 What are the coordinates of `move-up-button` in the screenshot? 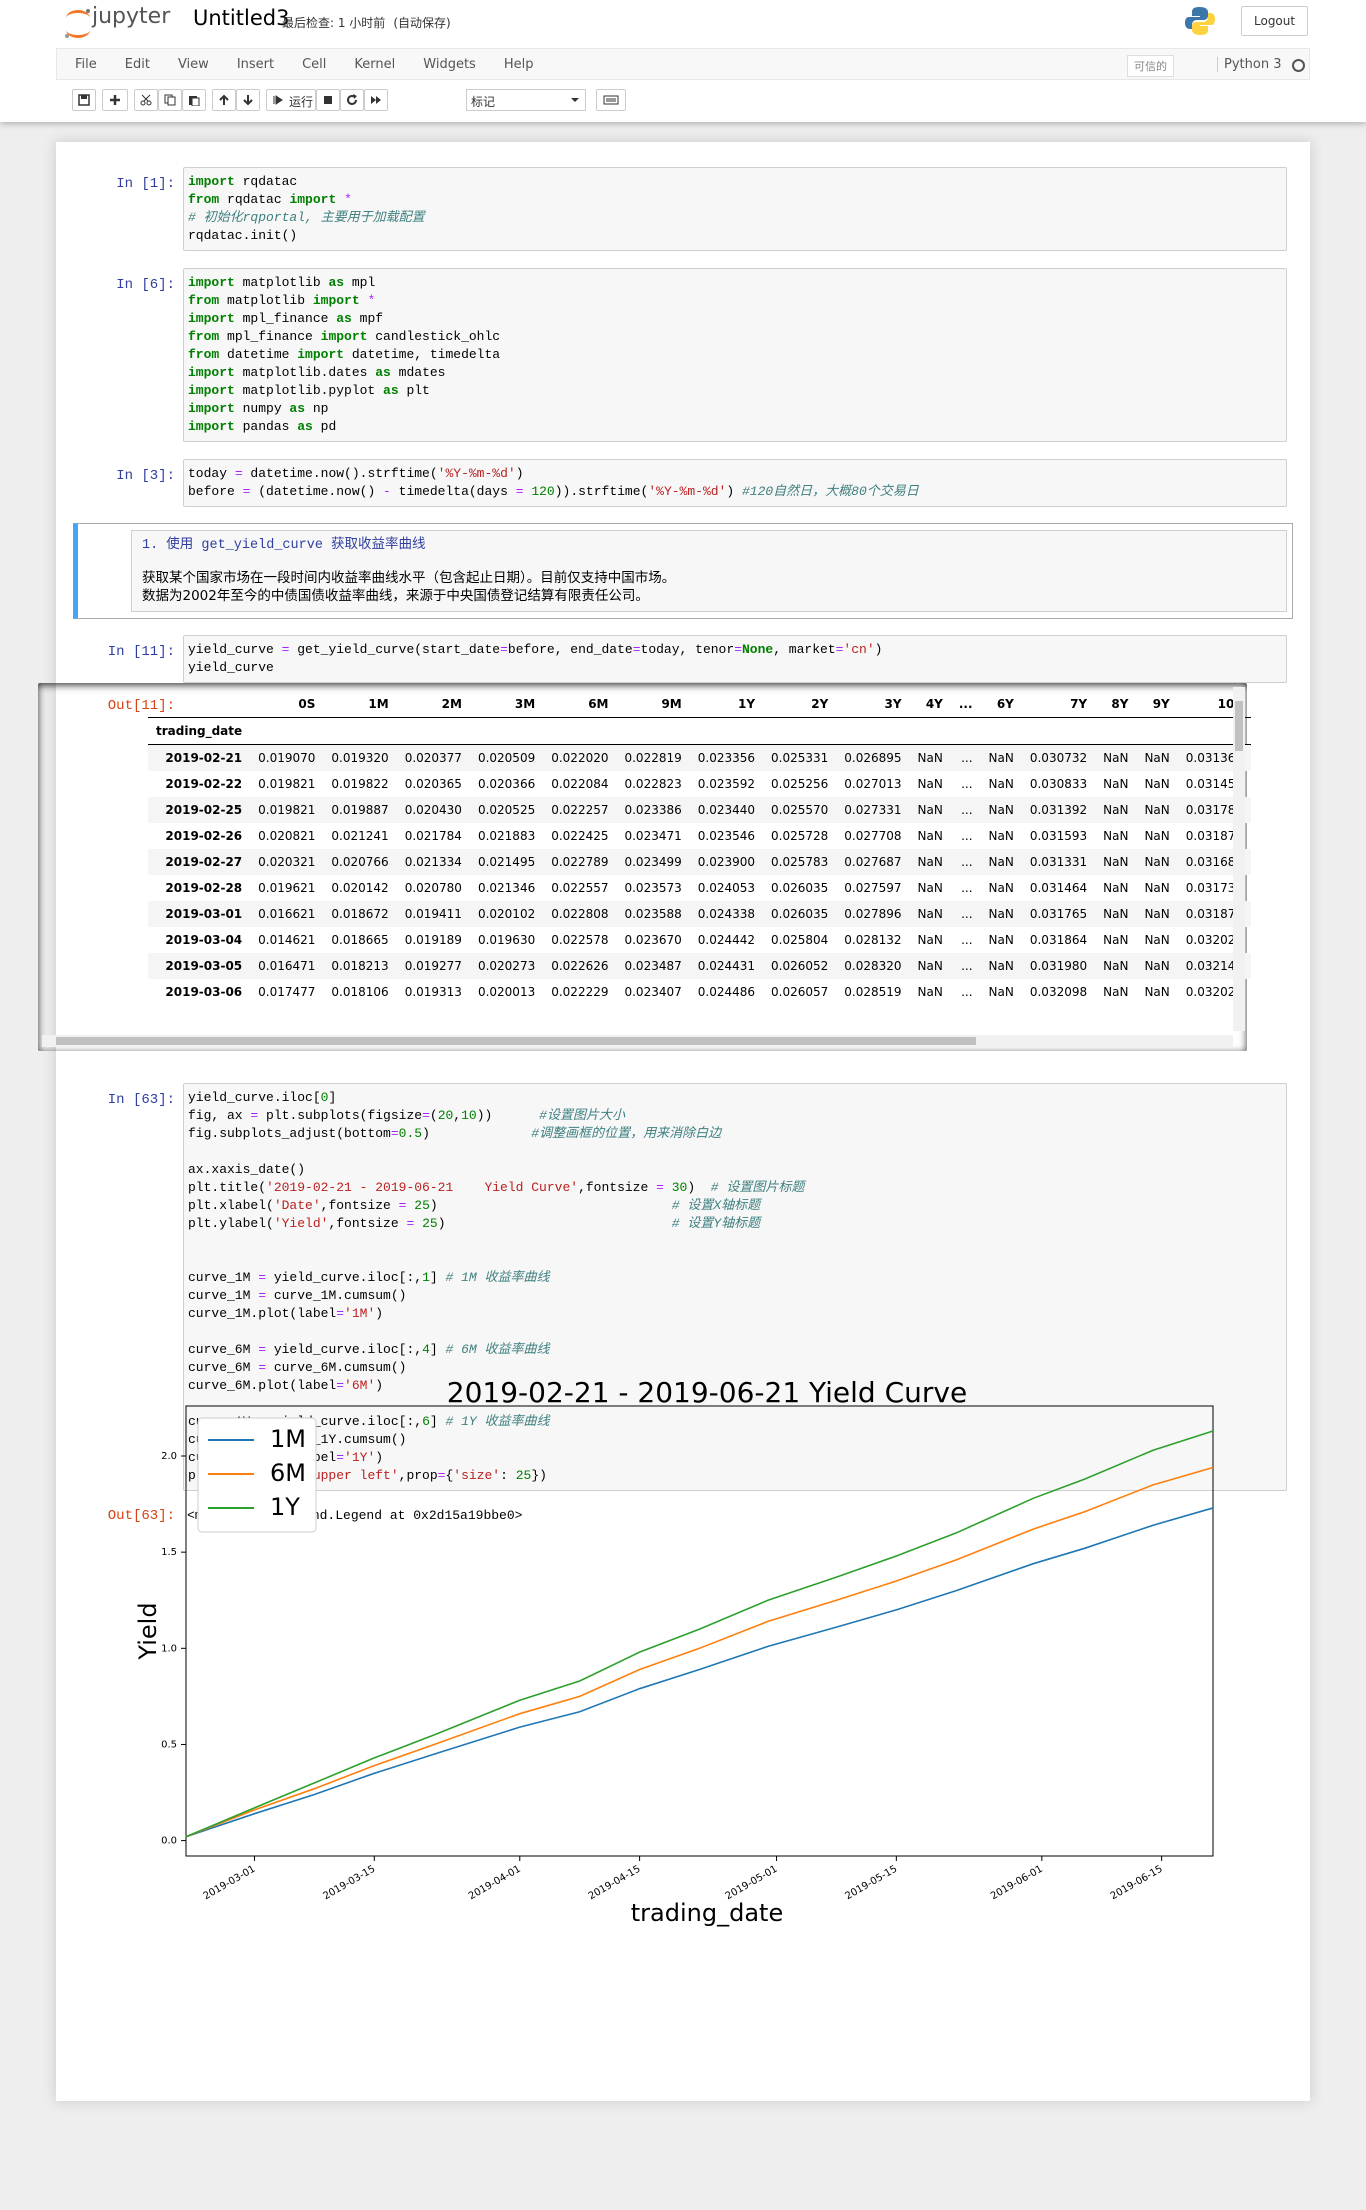 It's located at (224, 100).